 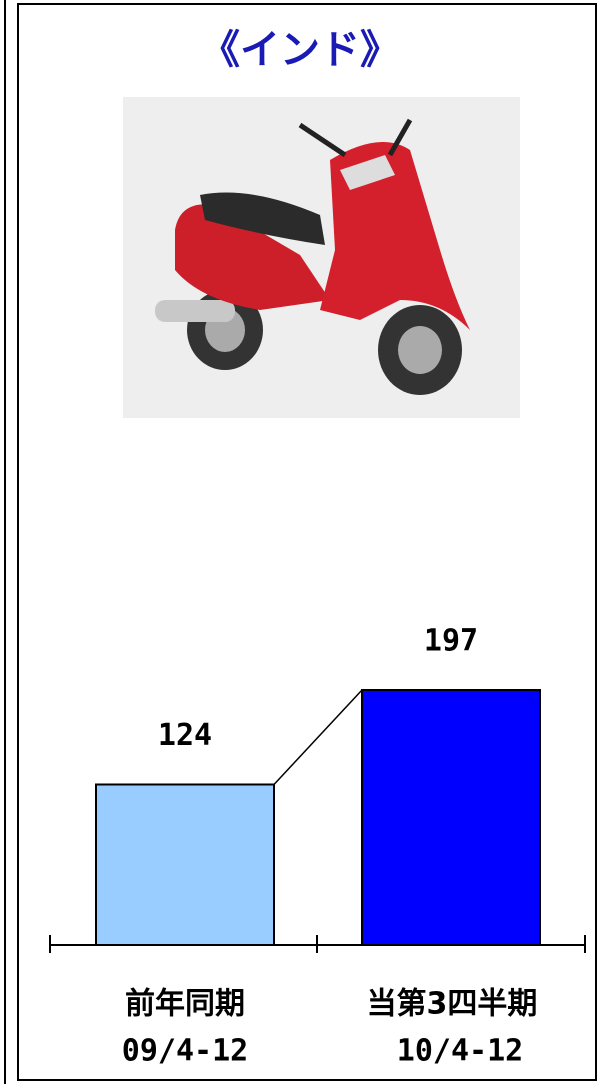 I want to click on period-label: 10/4-12, so click(x=460, y=1051).